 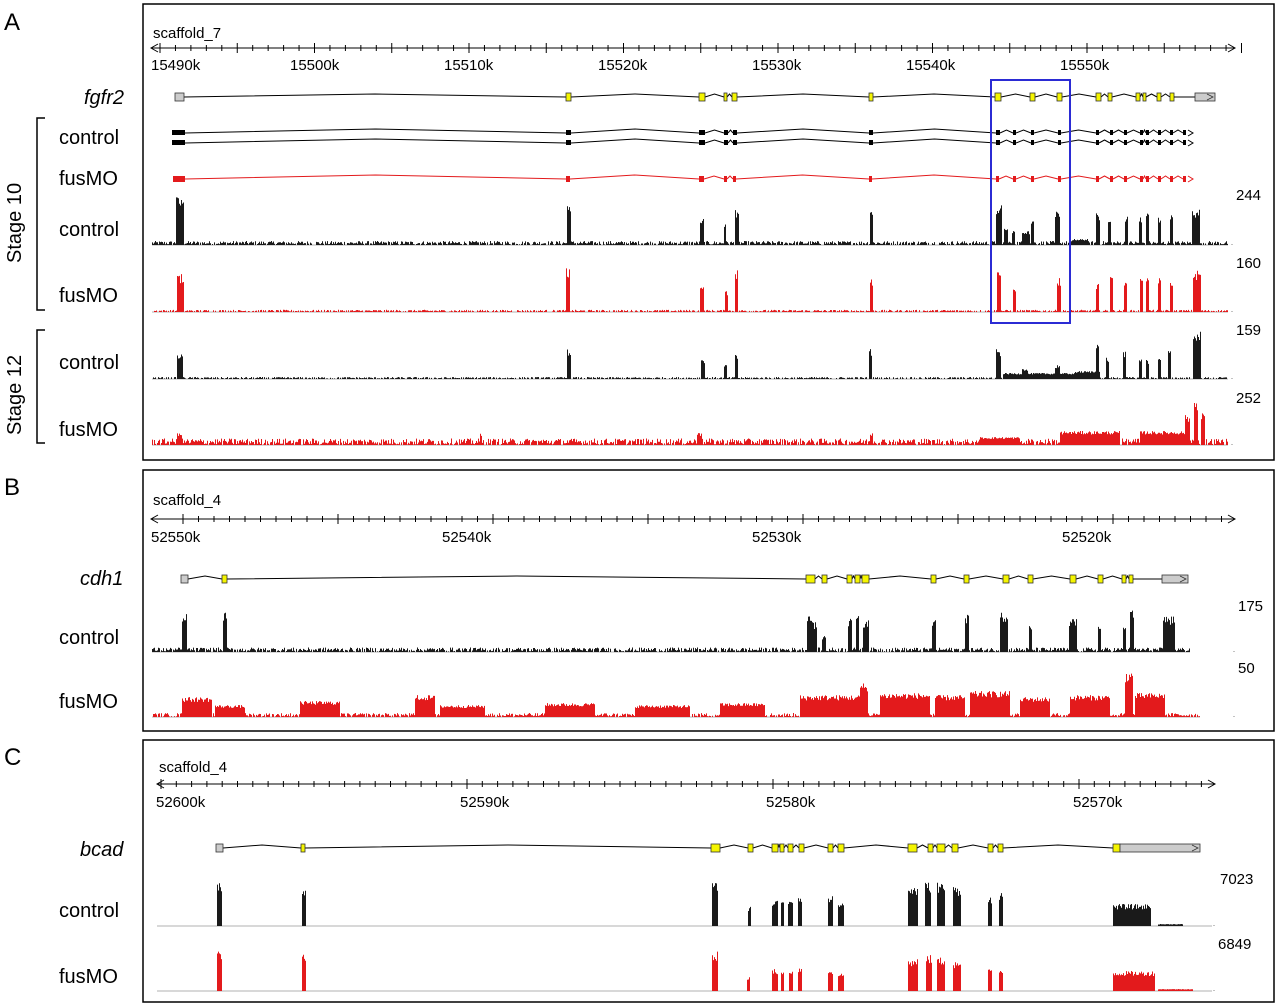 I want to click on panel-a-tick: 15490k, so click(x=176, y=65).